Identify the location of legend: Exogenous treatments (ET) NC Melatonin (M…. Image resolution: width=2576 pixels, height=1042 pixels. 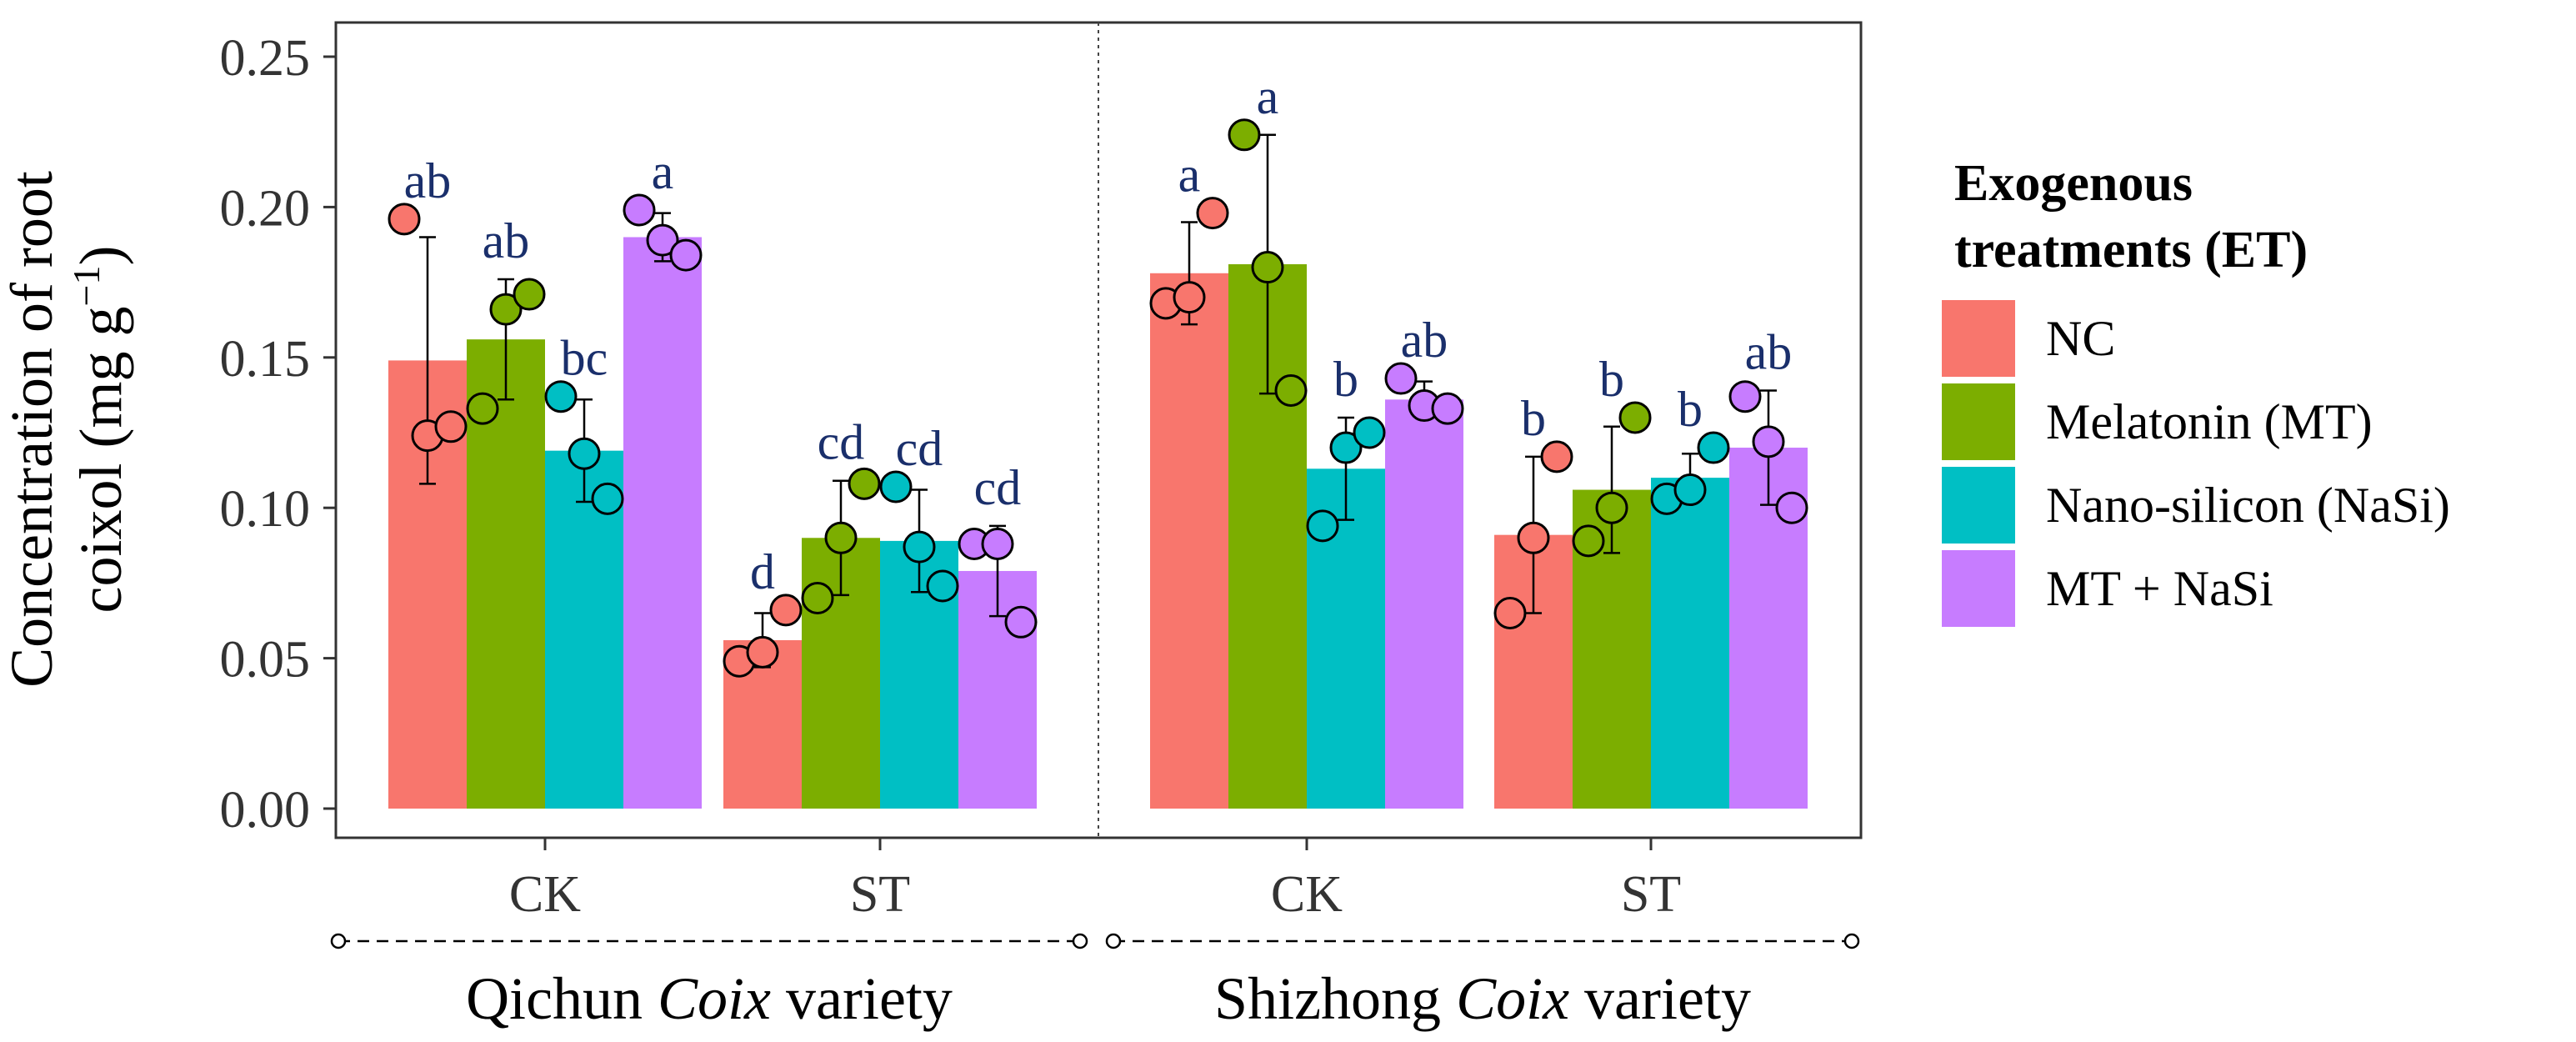
(2196, 391).